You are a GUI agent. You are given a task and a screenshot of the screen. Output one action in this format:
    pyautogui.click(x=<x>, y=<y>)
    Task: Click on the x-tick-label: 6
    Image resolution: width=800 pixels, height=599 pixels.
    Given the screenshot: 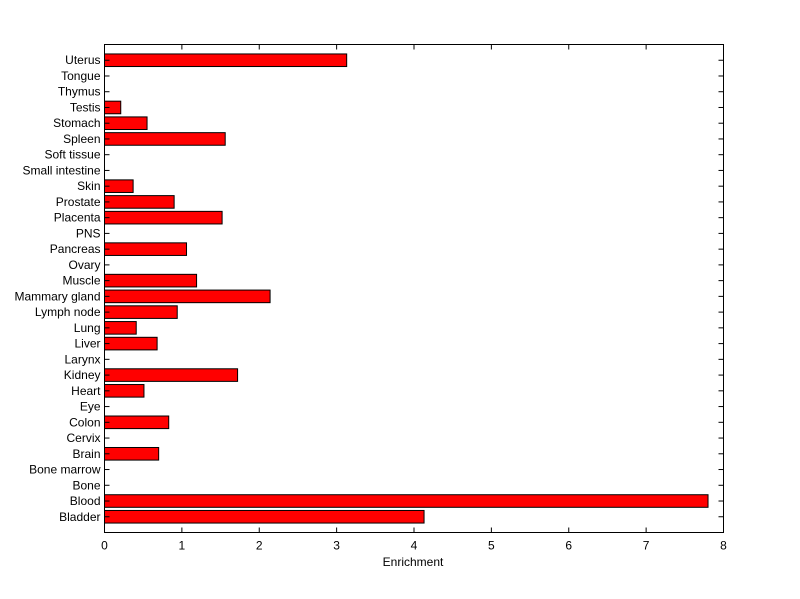 What is the action you would take?
    pyautogui.click(x=568, y=546)
    